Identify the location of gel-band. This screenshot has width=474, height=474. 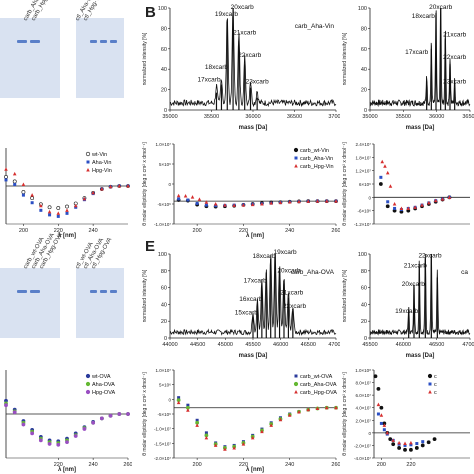
(103, 41).